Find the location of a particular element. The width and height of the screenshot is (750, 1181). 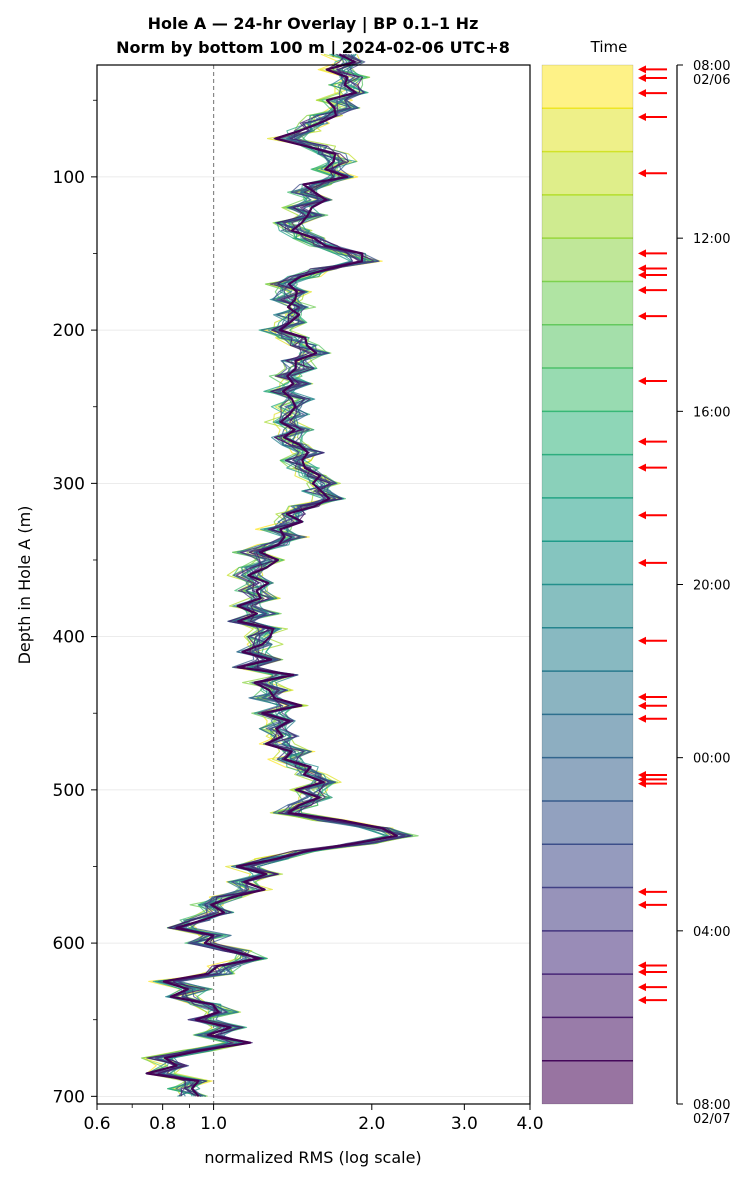

y-axis: 100 200 300 400 500 600 700 is located at coordinates (75, 603).